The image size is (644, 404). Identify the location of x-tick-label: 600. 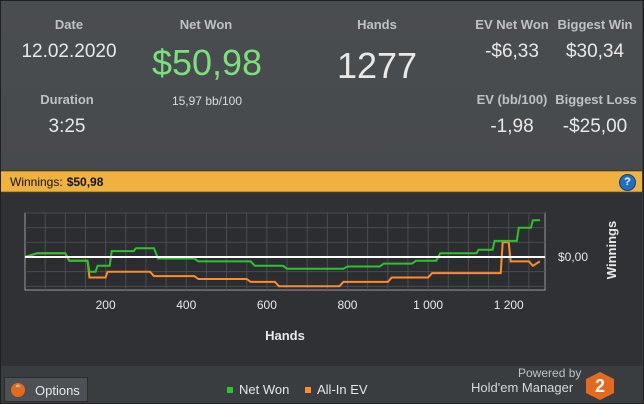
(267, 305).